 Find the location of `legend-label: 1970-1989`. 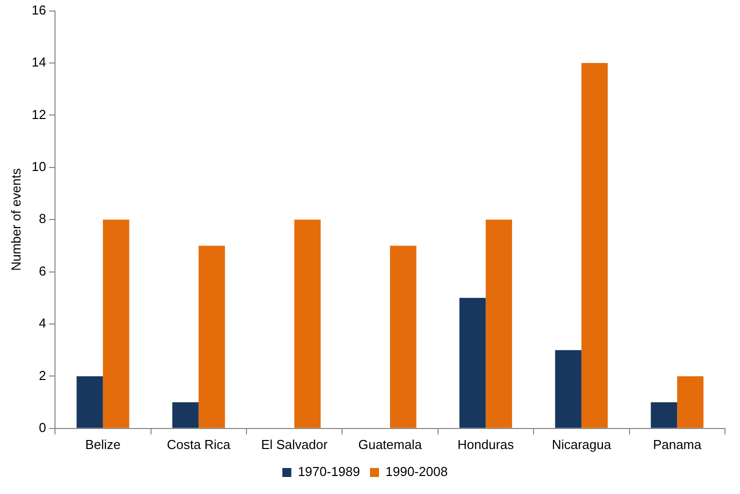

legend-label: 1970-1989 is located at coordinates (329, 472).